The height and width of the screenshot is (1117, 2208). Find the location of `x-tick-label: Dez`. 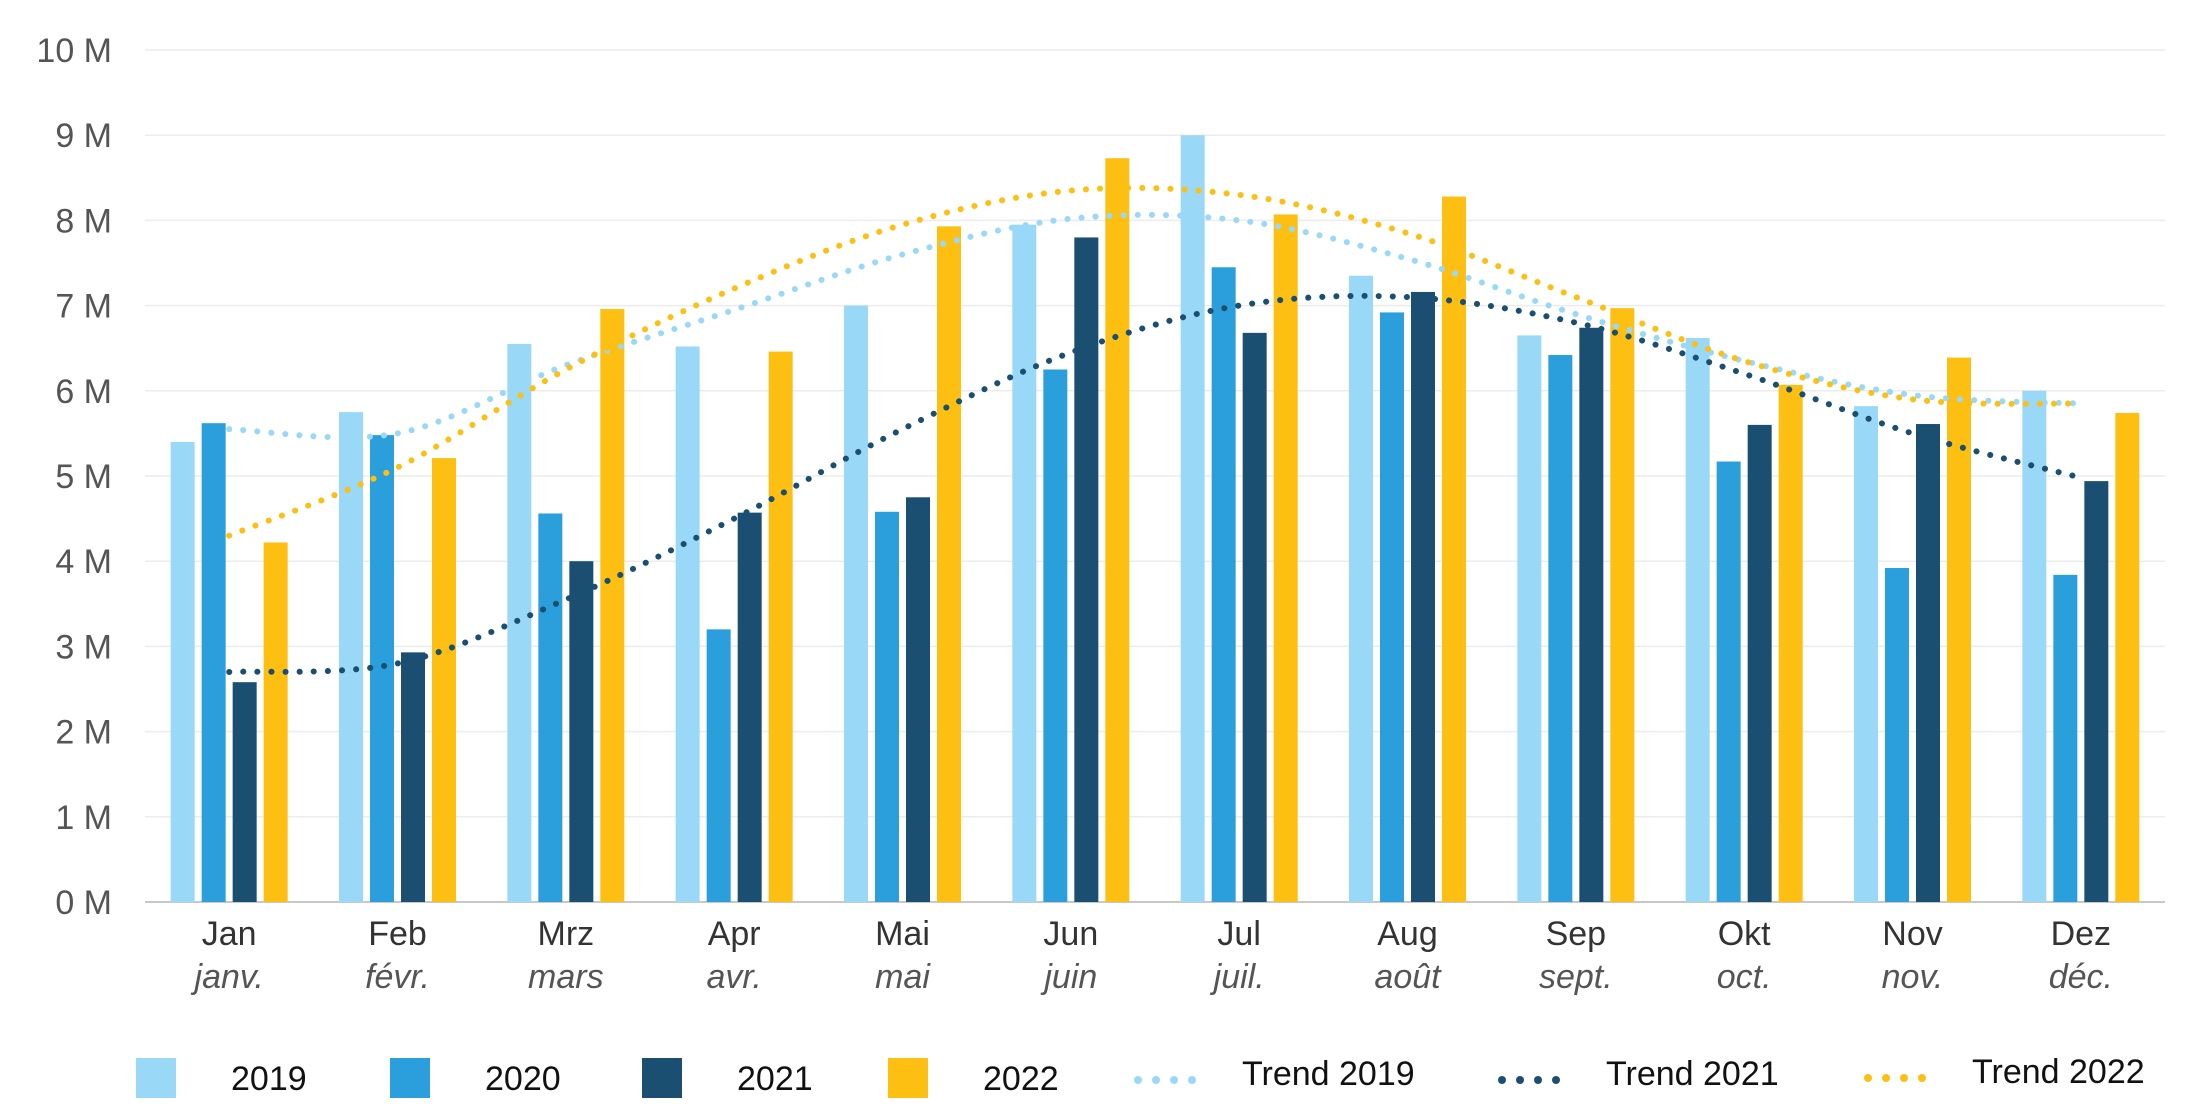

x-tick-label: Dez is located at coordinates (2081, 934).